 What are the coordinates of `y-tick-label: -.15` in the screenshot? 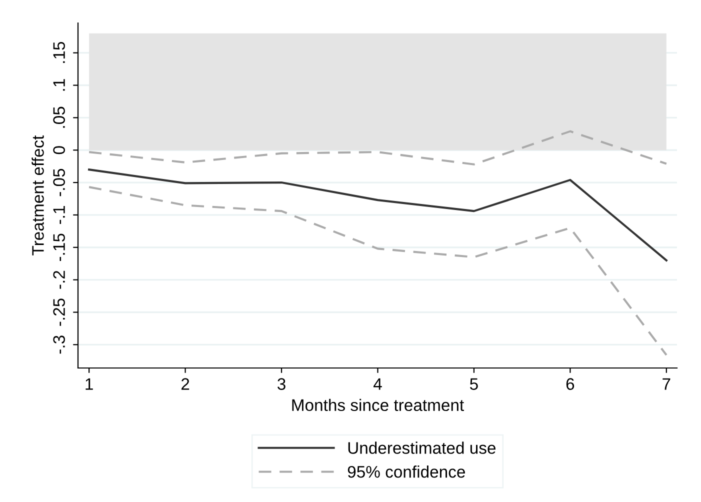 It's located at (59, 247).